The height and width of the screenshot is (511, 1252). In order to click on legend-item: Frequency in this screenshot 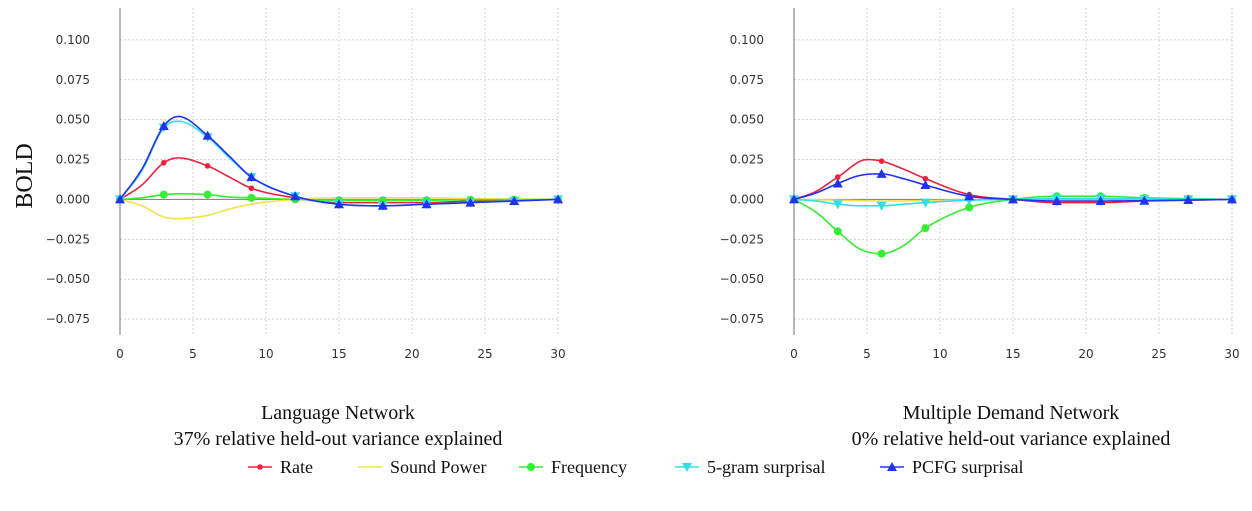, I will do `click(573, 467)`.